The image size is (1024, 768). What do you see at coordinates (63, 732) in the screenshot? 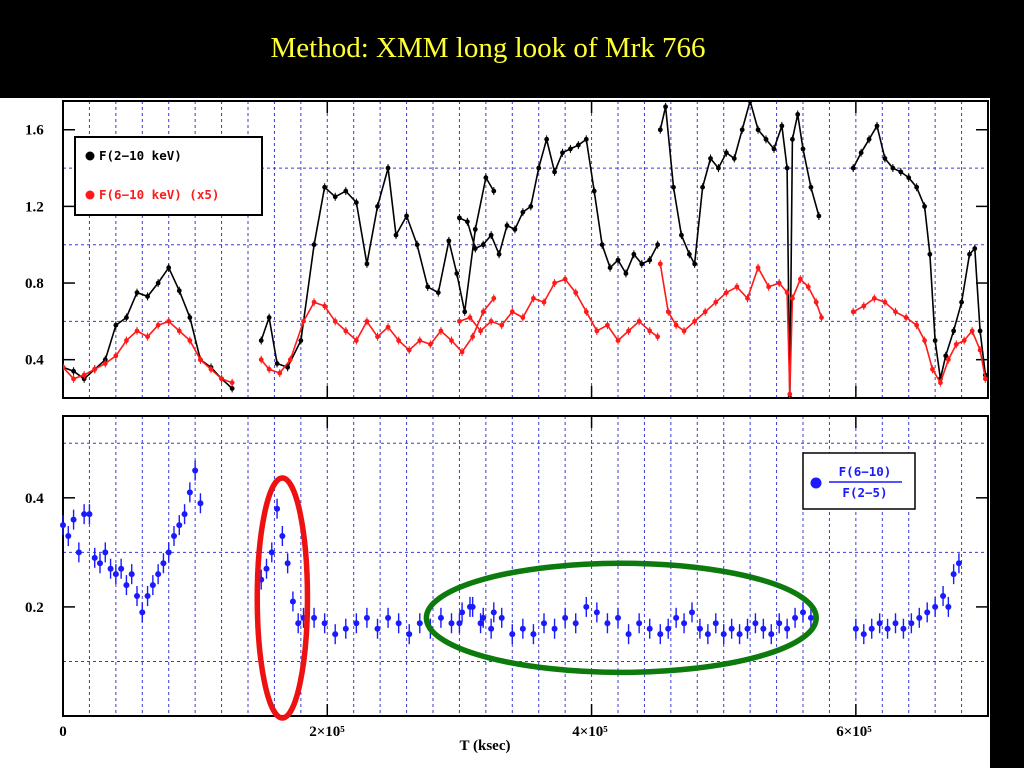
I see `x-tick-label: 0` at bounding box center [63, 732].